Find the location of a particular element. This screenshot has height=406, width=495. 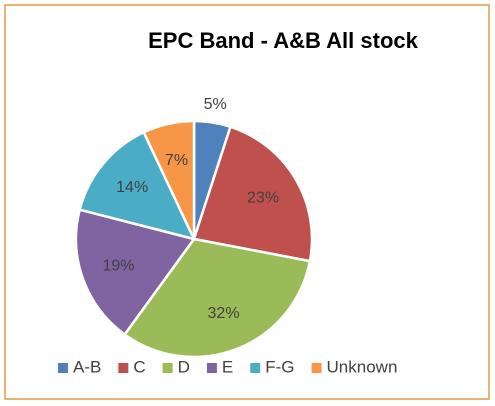

legend-label: Unknown is located at coordinates (362, 366).